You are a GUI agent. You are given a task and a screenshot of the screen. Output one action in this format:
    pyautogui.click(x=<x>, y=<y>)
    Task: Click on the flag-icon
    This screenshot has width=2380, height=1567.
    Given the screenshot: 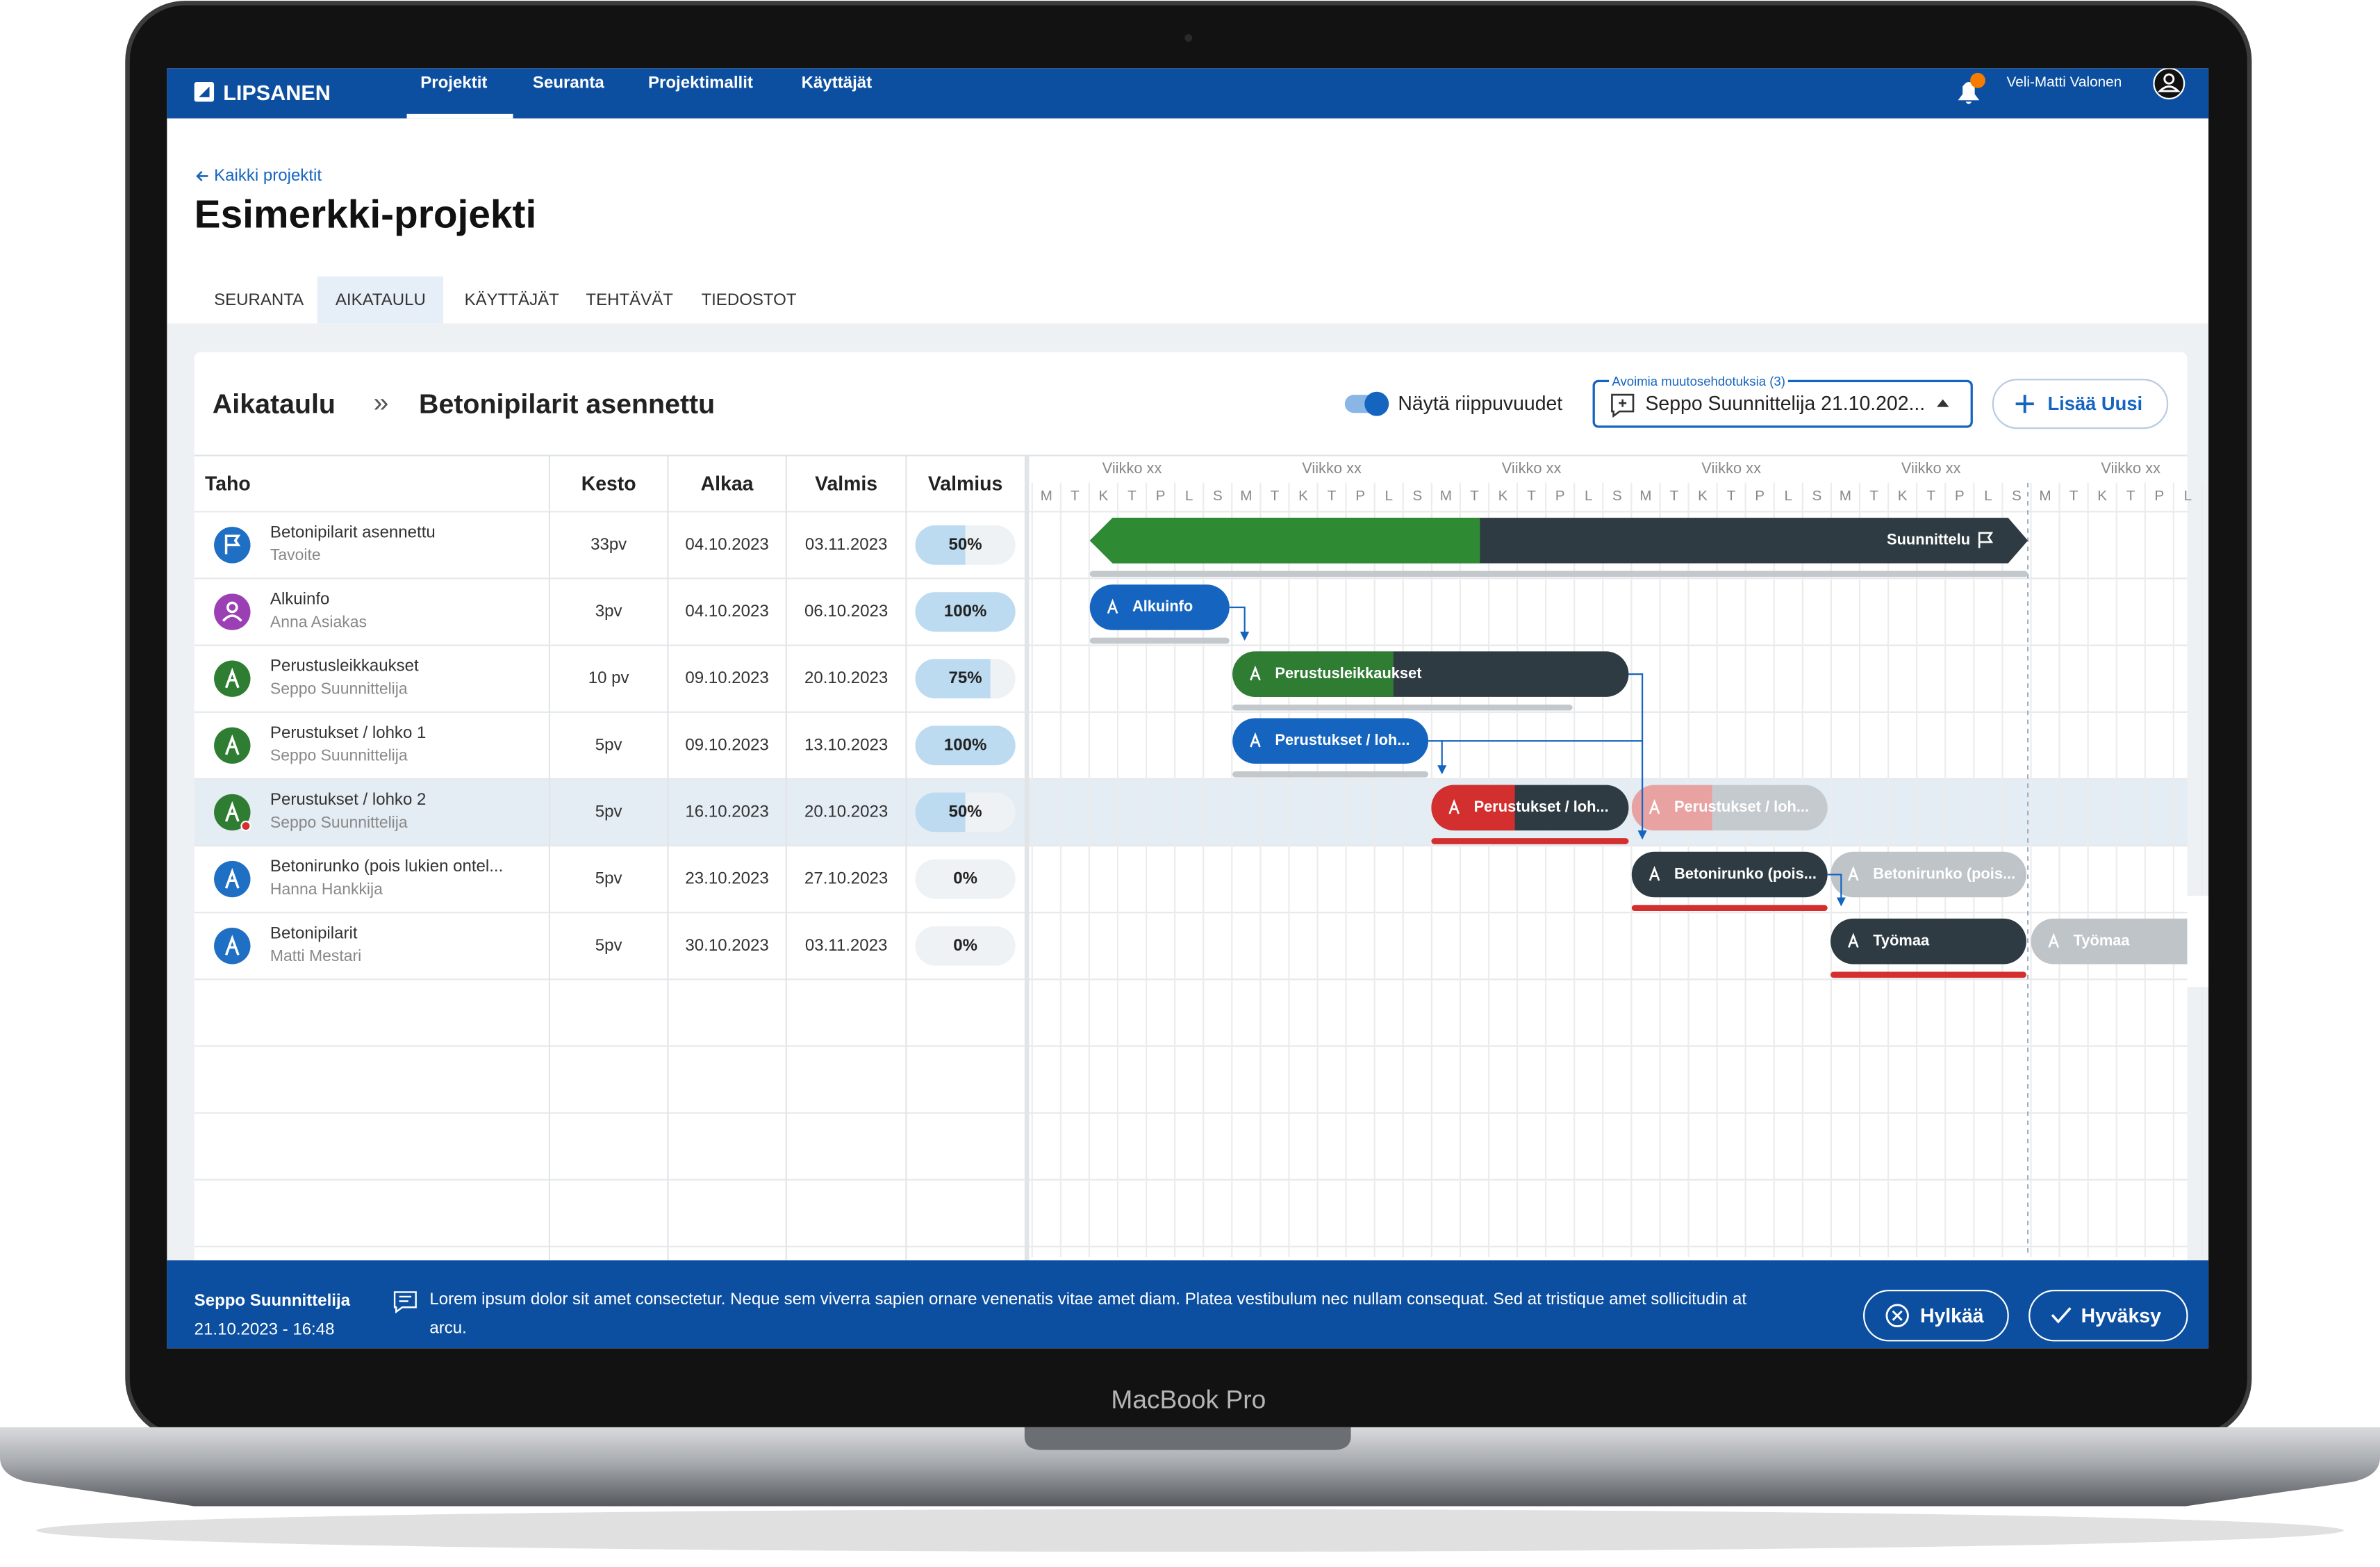 What is the action you would take?
    pyautogui.click(x=1986, y=540)
    